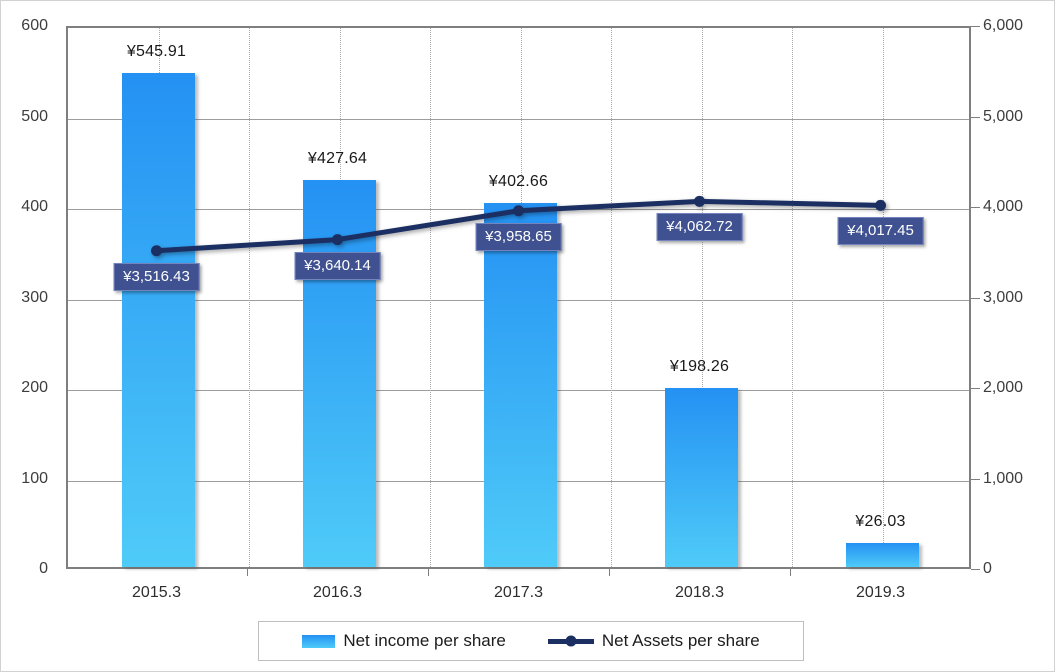 This screenshot has width=1055, height=672. What do you see at coordinates (699, 366) in the screenshot?
I see `bar-data-label: ¥198.26` at bounding box center [699, 366].